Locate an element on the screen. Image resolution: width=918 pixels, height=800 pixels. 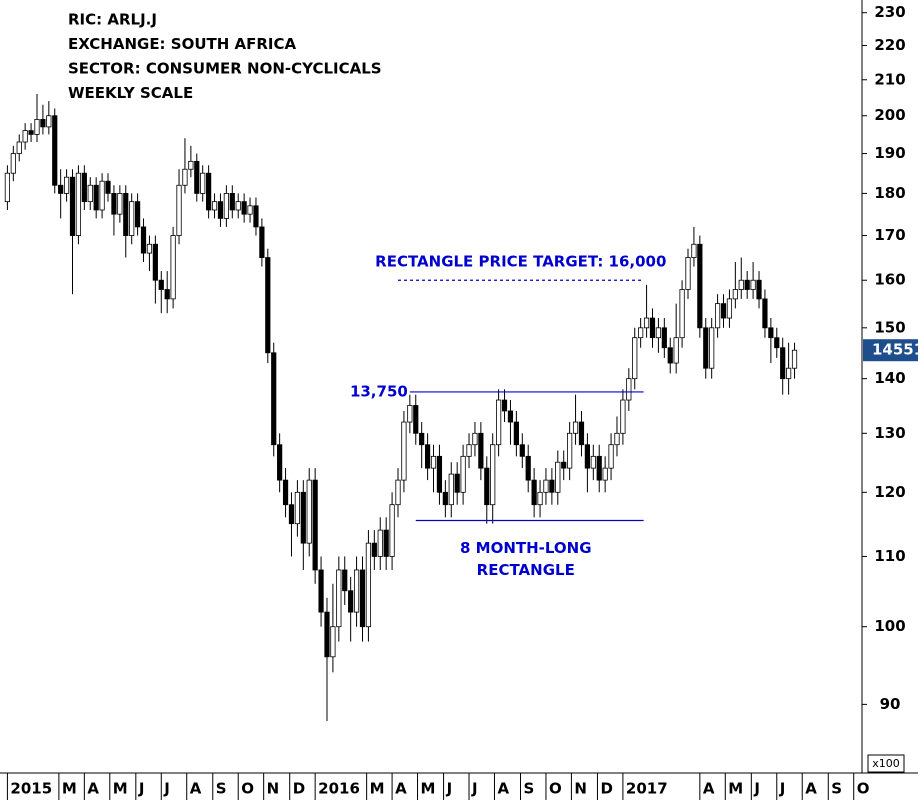
level-label: 13,750 is located at coordinates (379, 391).